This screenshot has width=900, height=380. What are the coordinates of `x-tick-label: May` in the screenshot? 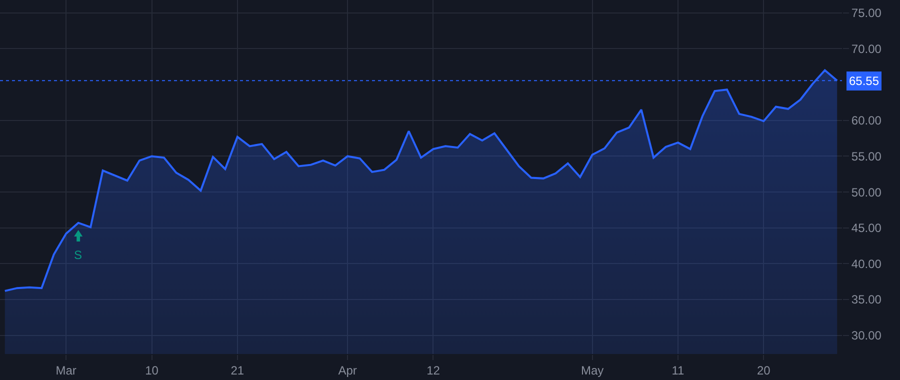 It's located at (592, 370).